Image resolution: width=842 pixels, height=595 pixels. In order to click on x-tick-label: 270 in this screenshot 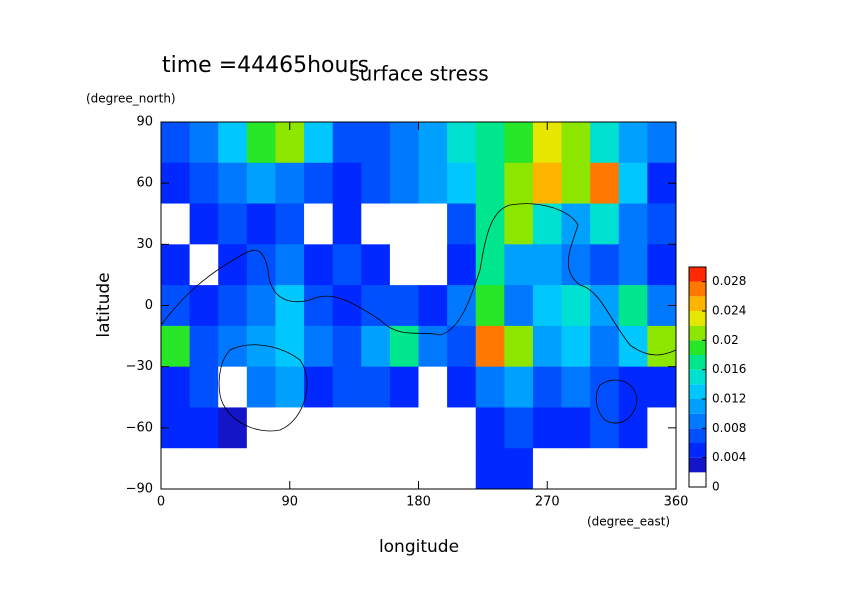, I will do `click(547, 502)`.